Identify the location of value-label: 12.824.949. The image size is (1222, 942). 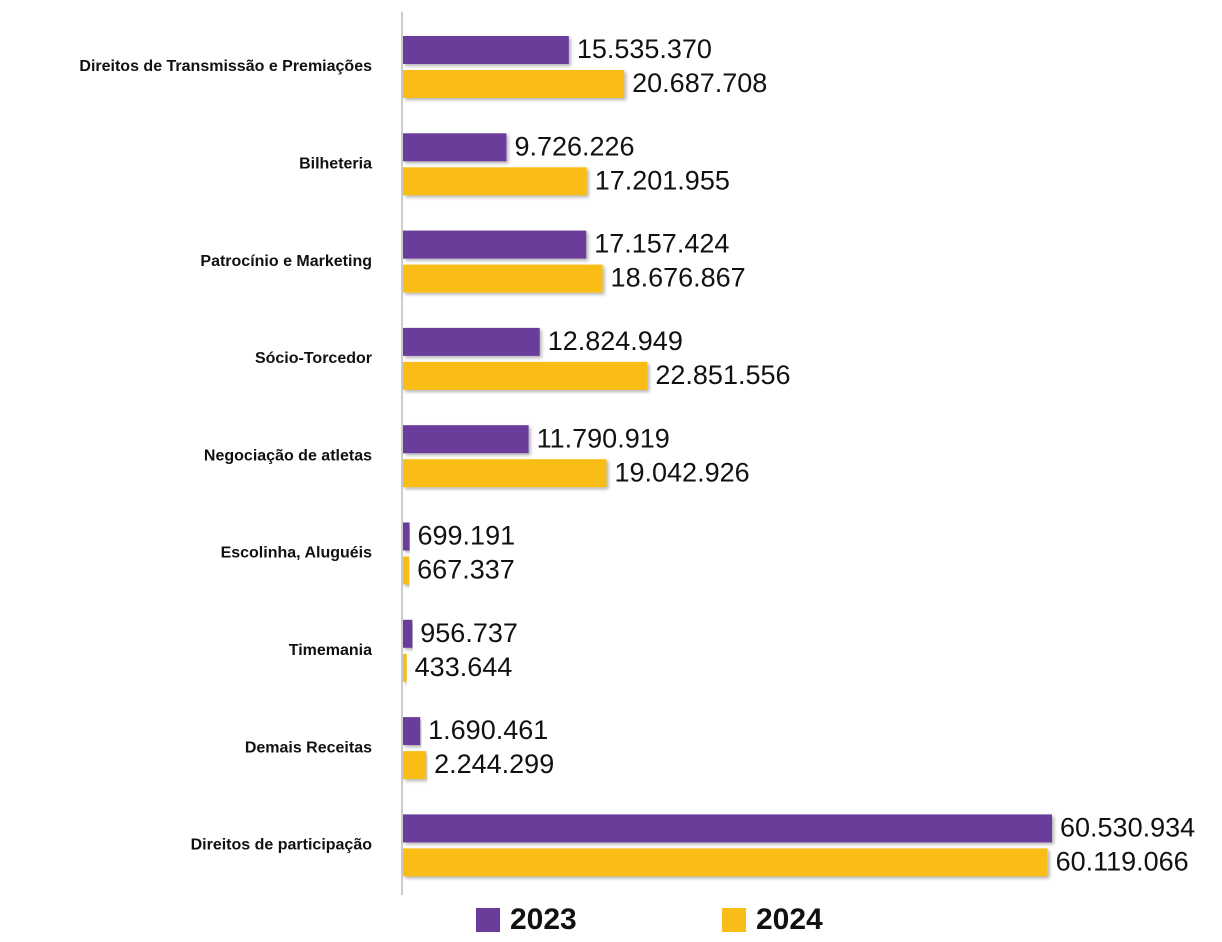
(615, 341).